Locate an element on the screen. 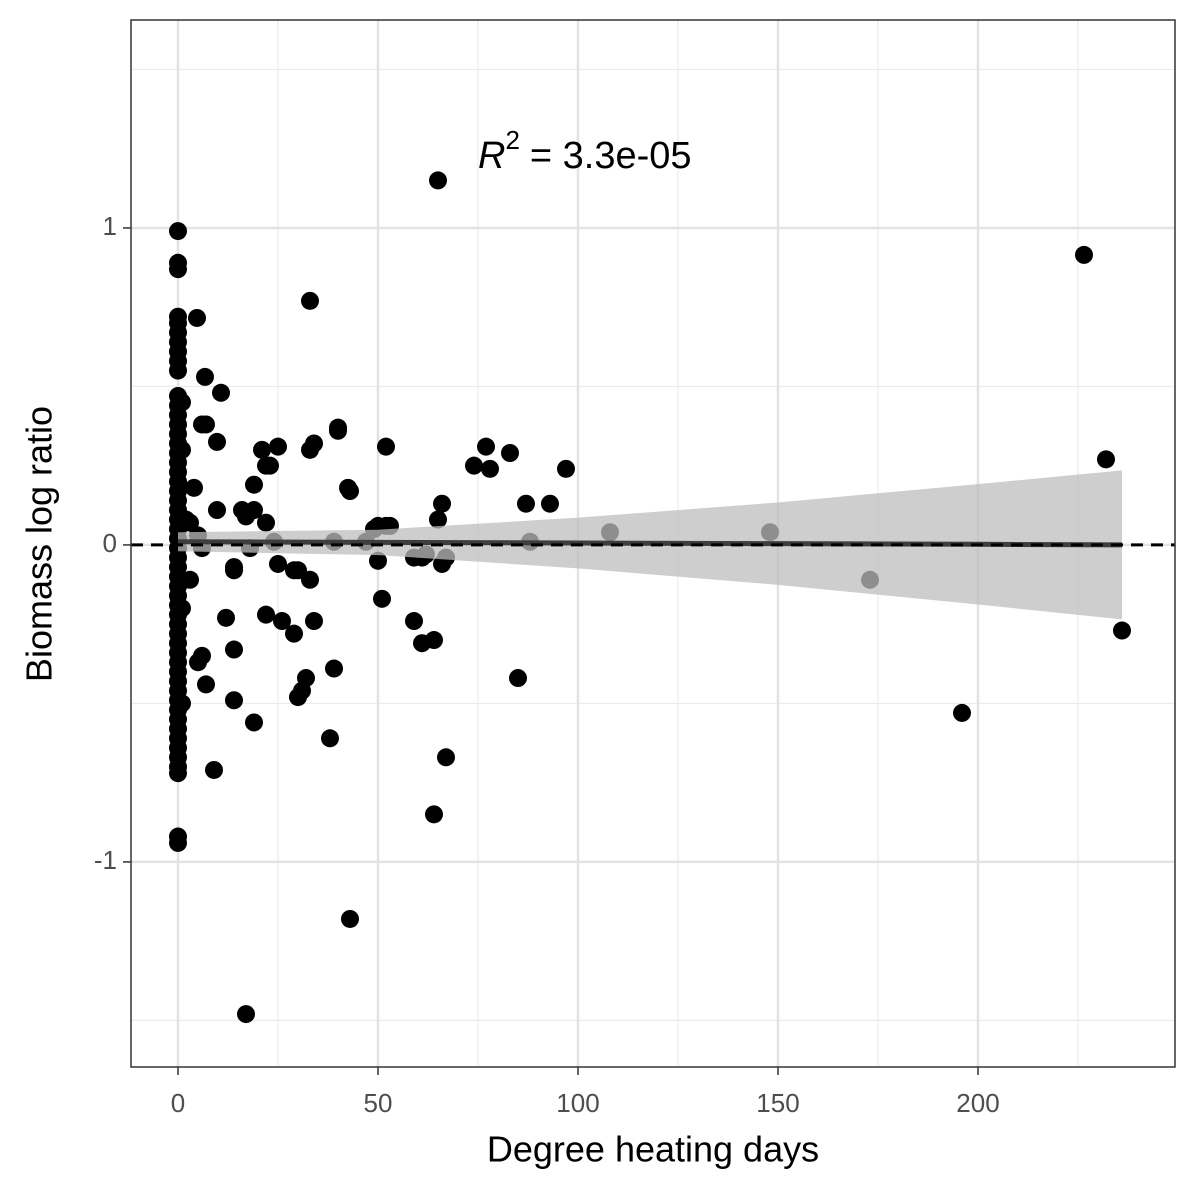 Image resolution: width=1200 pixels, height=1200 pixels. annotation-text: = 3.3e-05 is located at coordinates (611, 156).